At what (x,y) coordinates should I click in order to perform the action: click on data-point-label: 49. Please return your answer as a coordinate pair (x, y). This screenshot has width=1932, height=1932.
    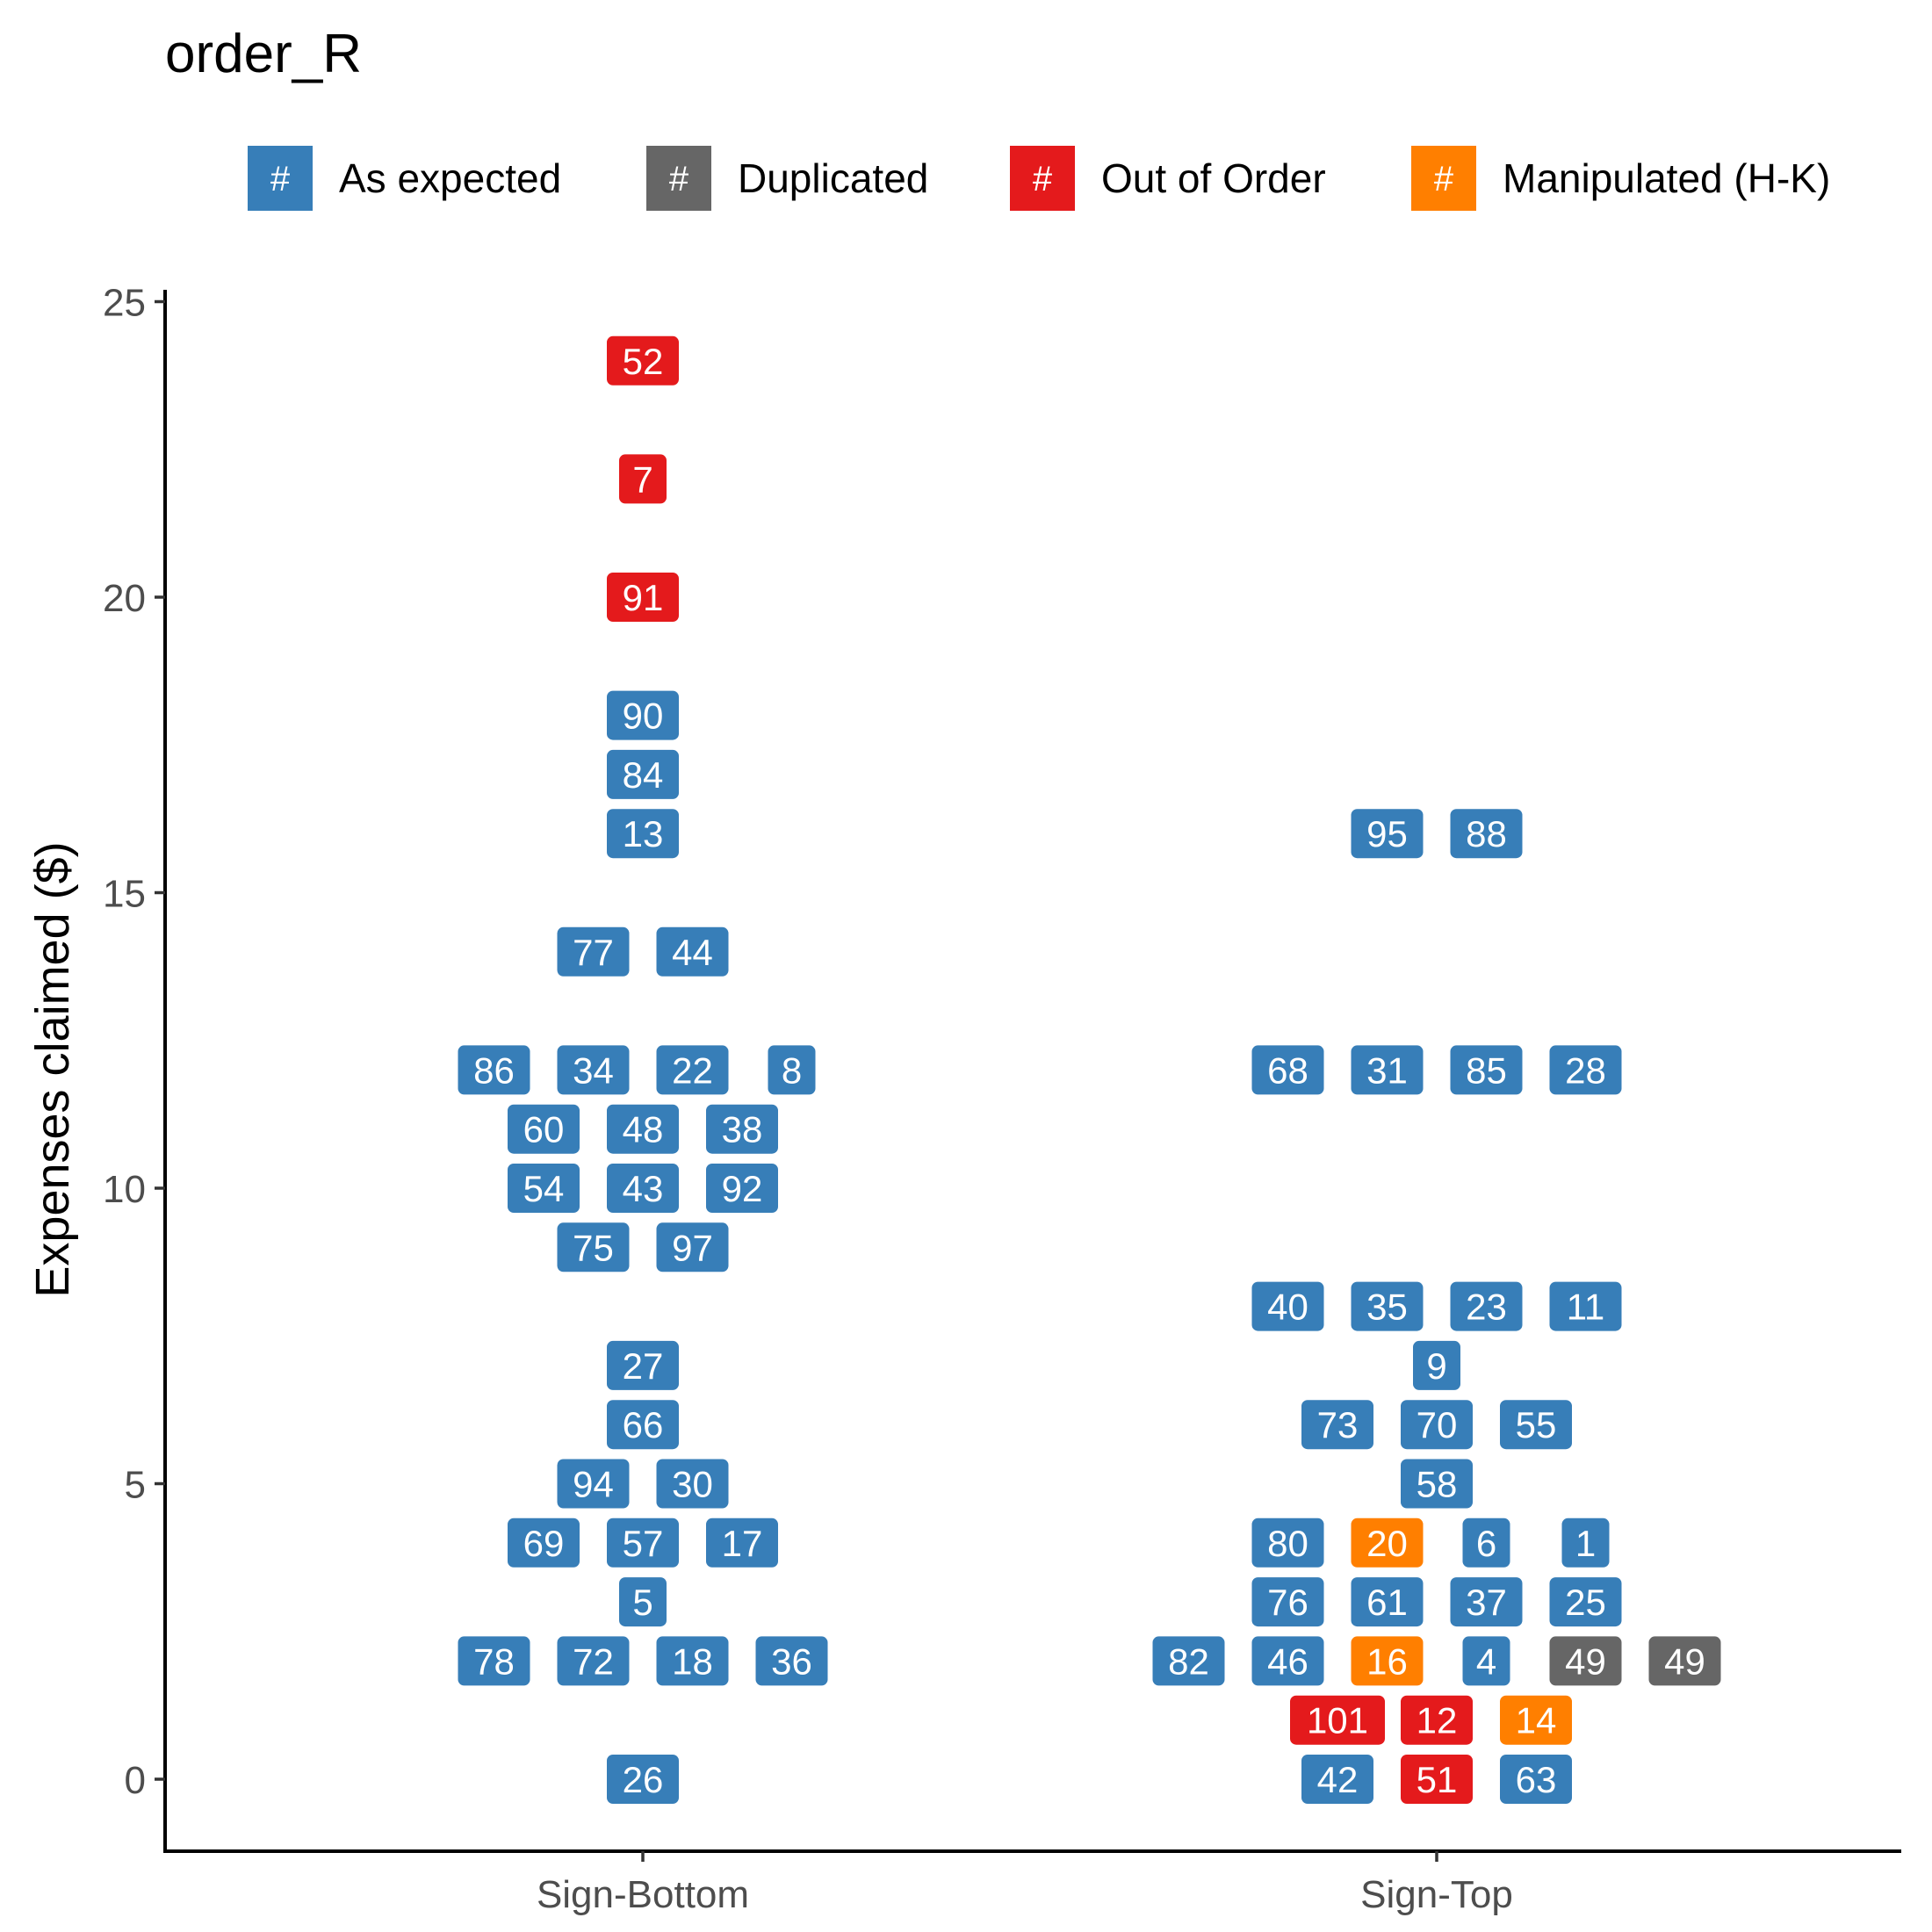
    Looking at the image, I should click on (1684, 1661).